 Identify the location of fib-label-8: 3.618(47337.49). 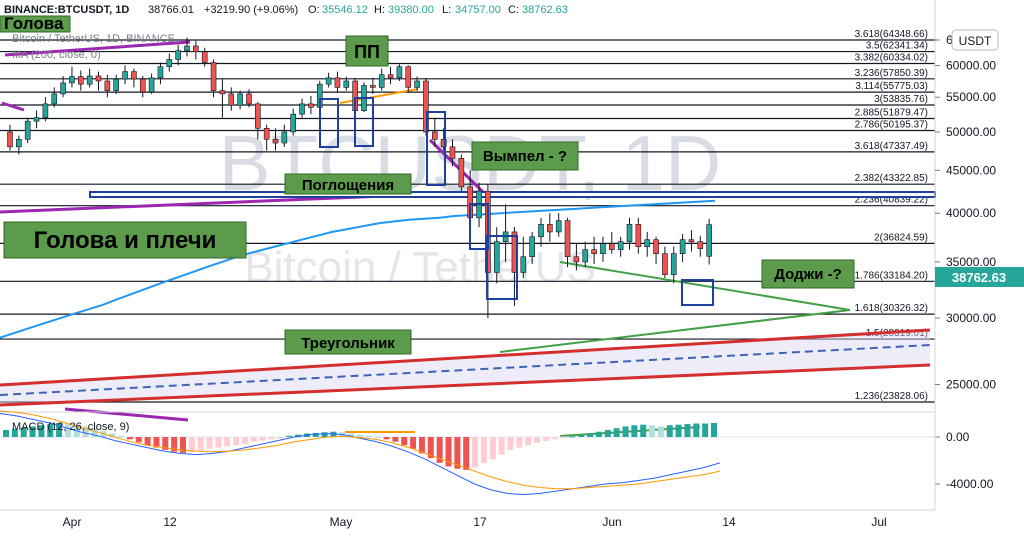
(891, 146).